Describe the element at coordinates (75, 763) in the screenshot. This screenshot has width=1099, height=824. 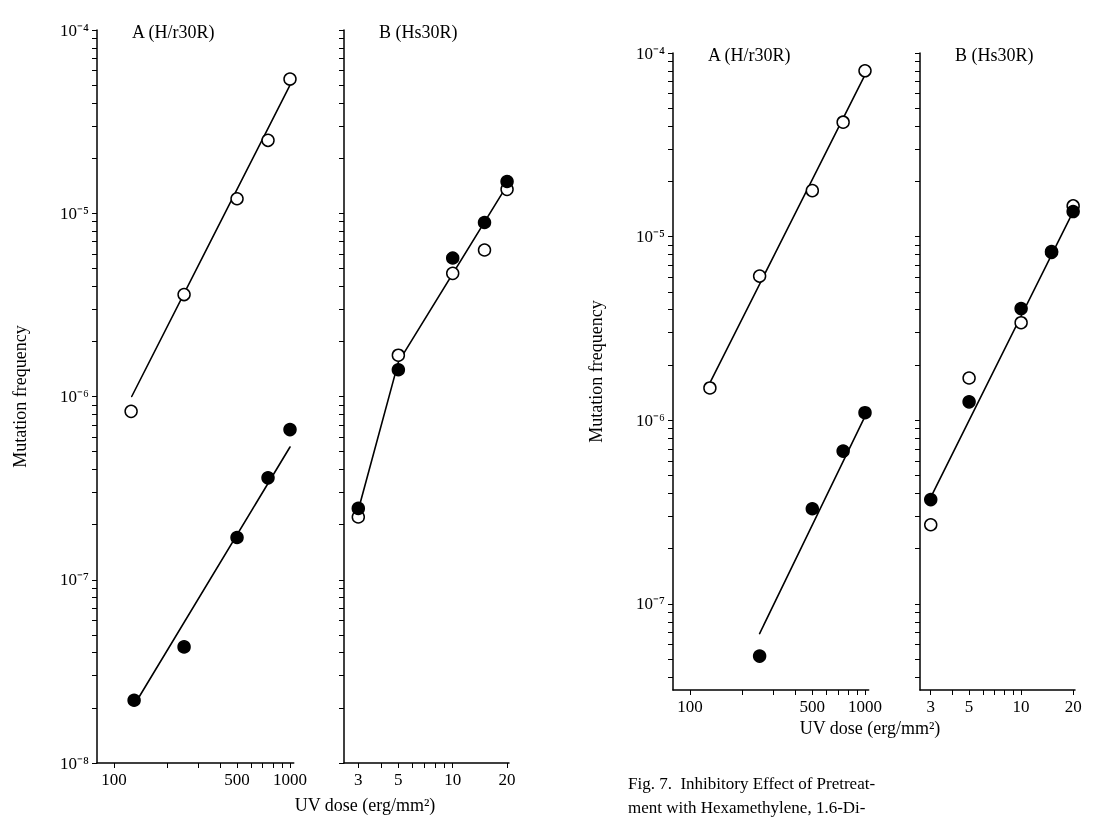
I see `y-tick-label: 10⁻⁸` at that location.